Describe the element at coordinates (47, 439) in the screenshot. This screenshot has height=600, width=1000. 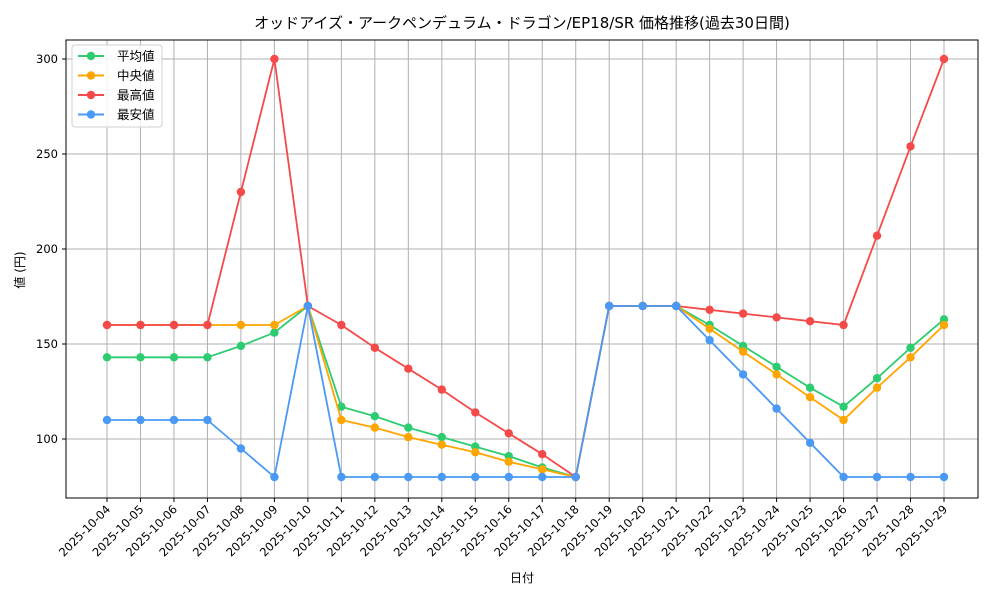
I see `y-tick-label: 100` at that location.